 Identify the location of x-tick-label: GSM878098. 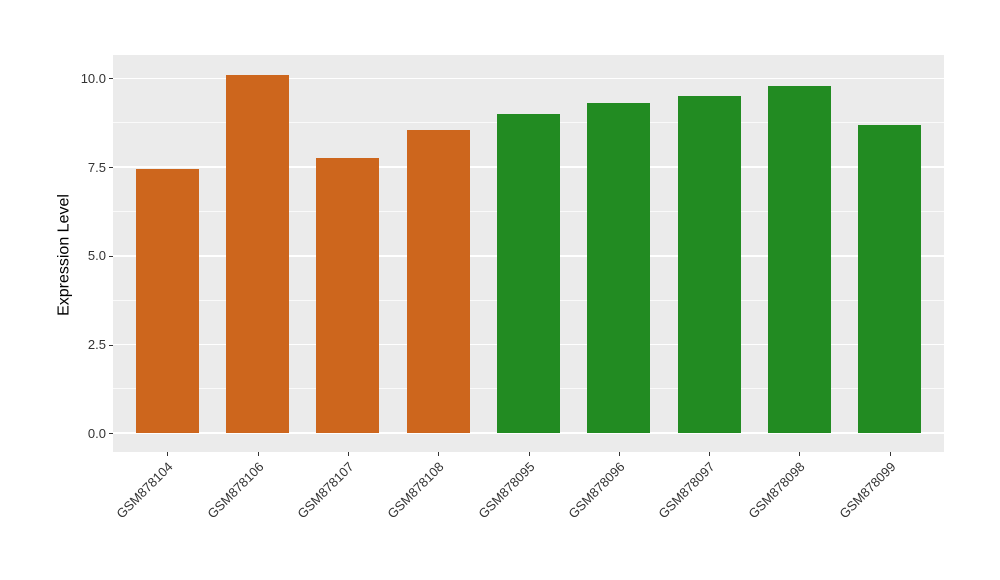
(777, 490).